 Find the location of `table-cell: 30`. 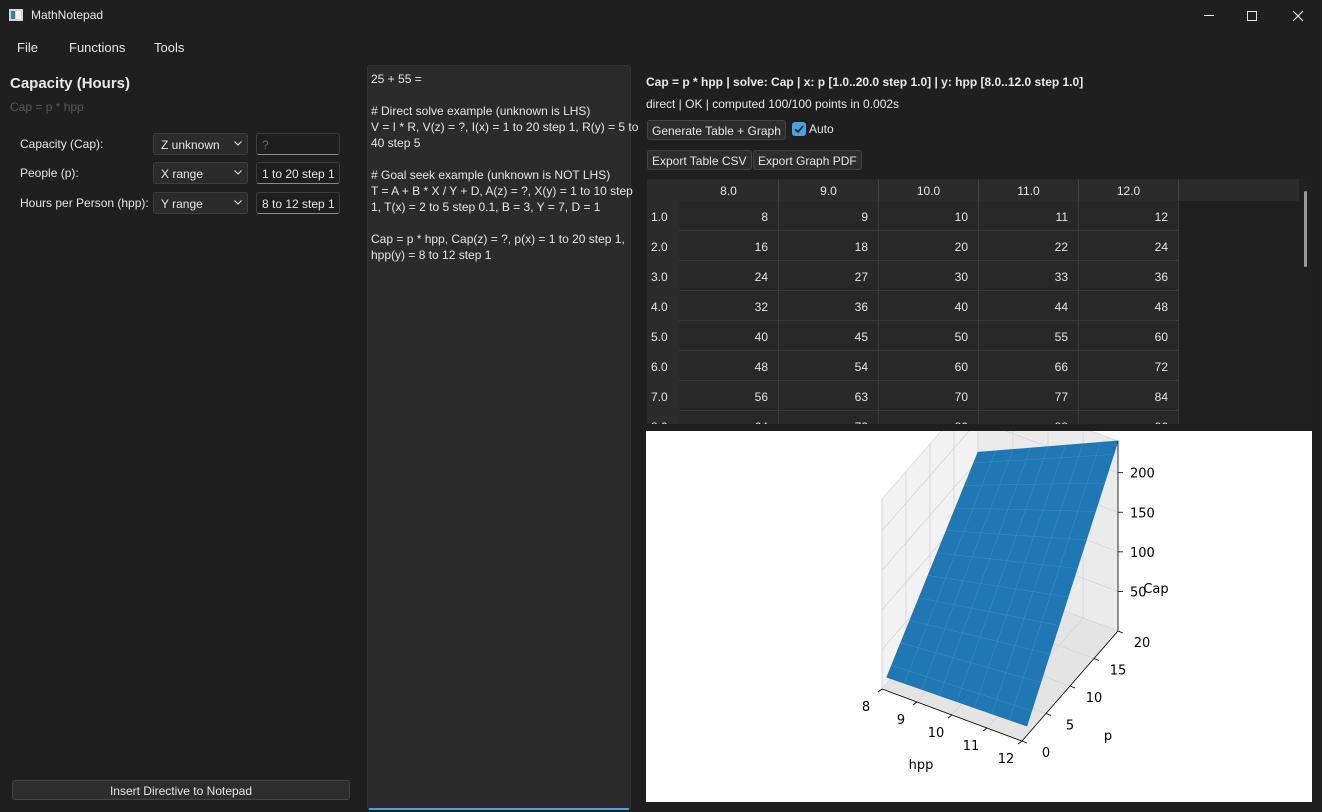

table-cell: 30 is located at coordinates (929, 276).